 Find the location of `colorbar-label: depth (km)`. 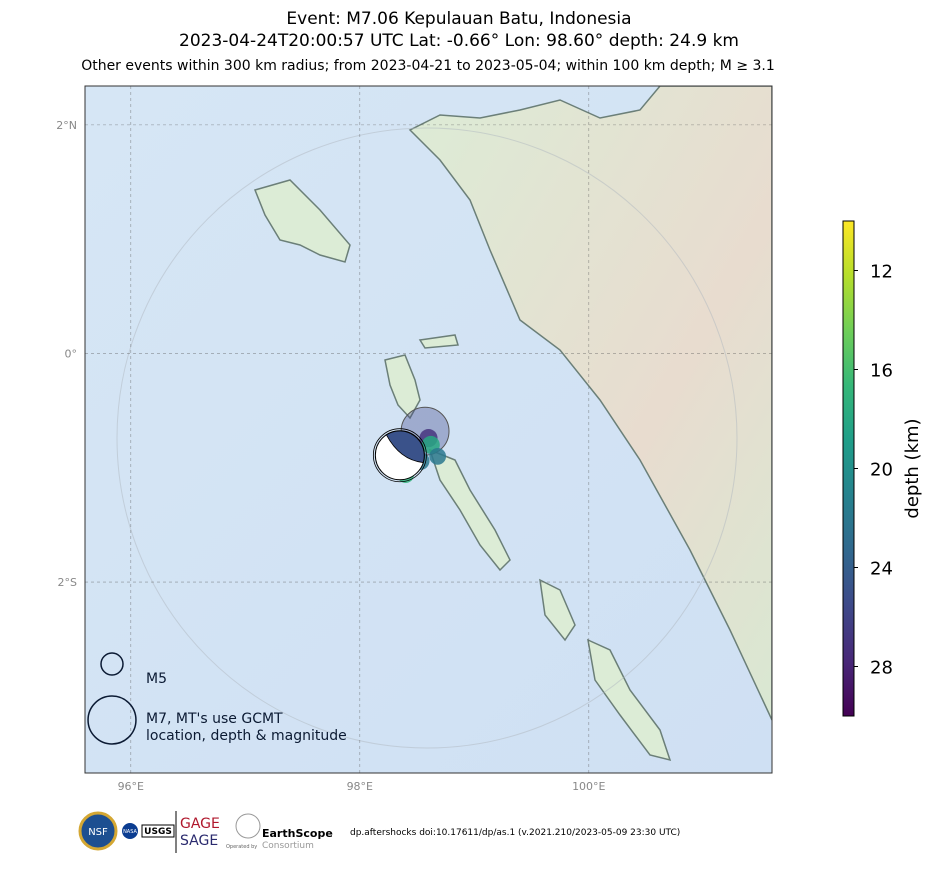

colorbar-label: depth (km) is located at coordinates (912, 468).